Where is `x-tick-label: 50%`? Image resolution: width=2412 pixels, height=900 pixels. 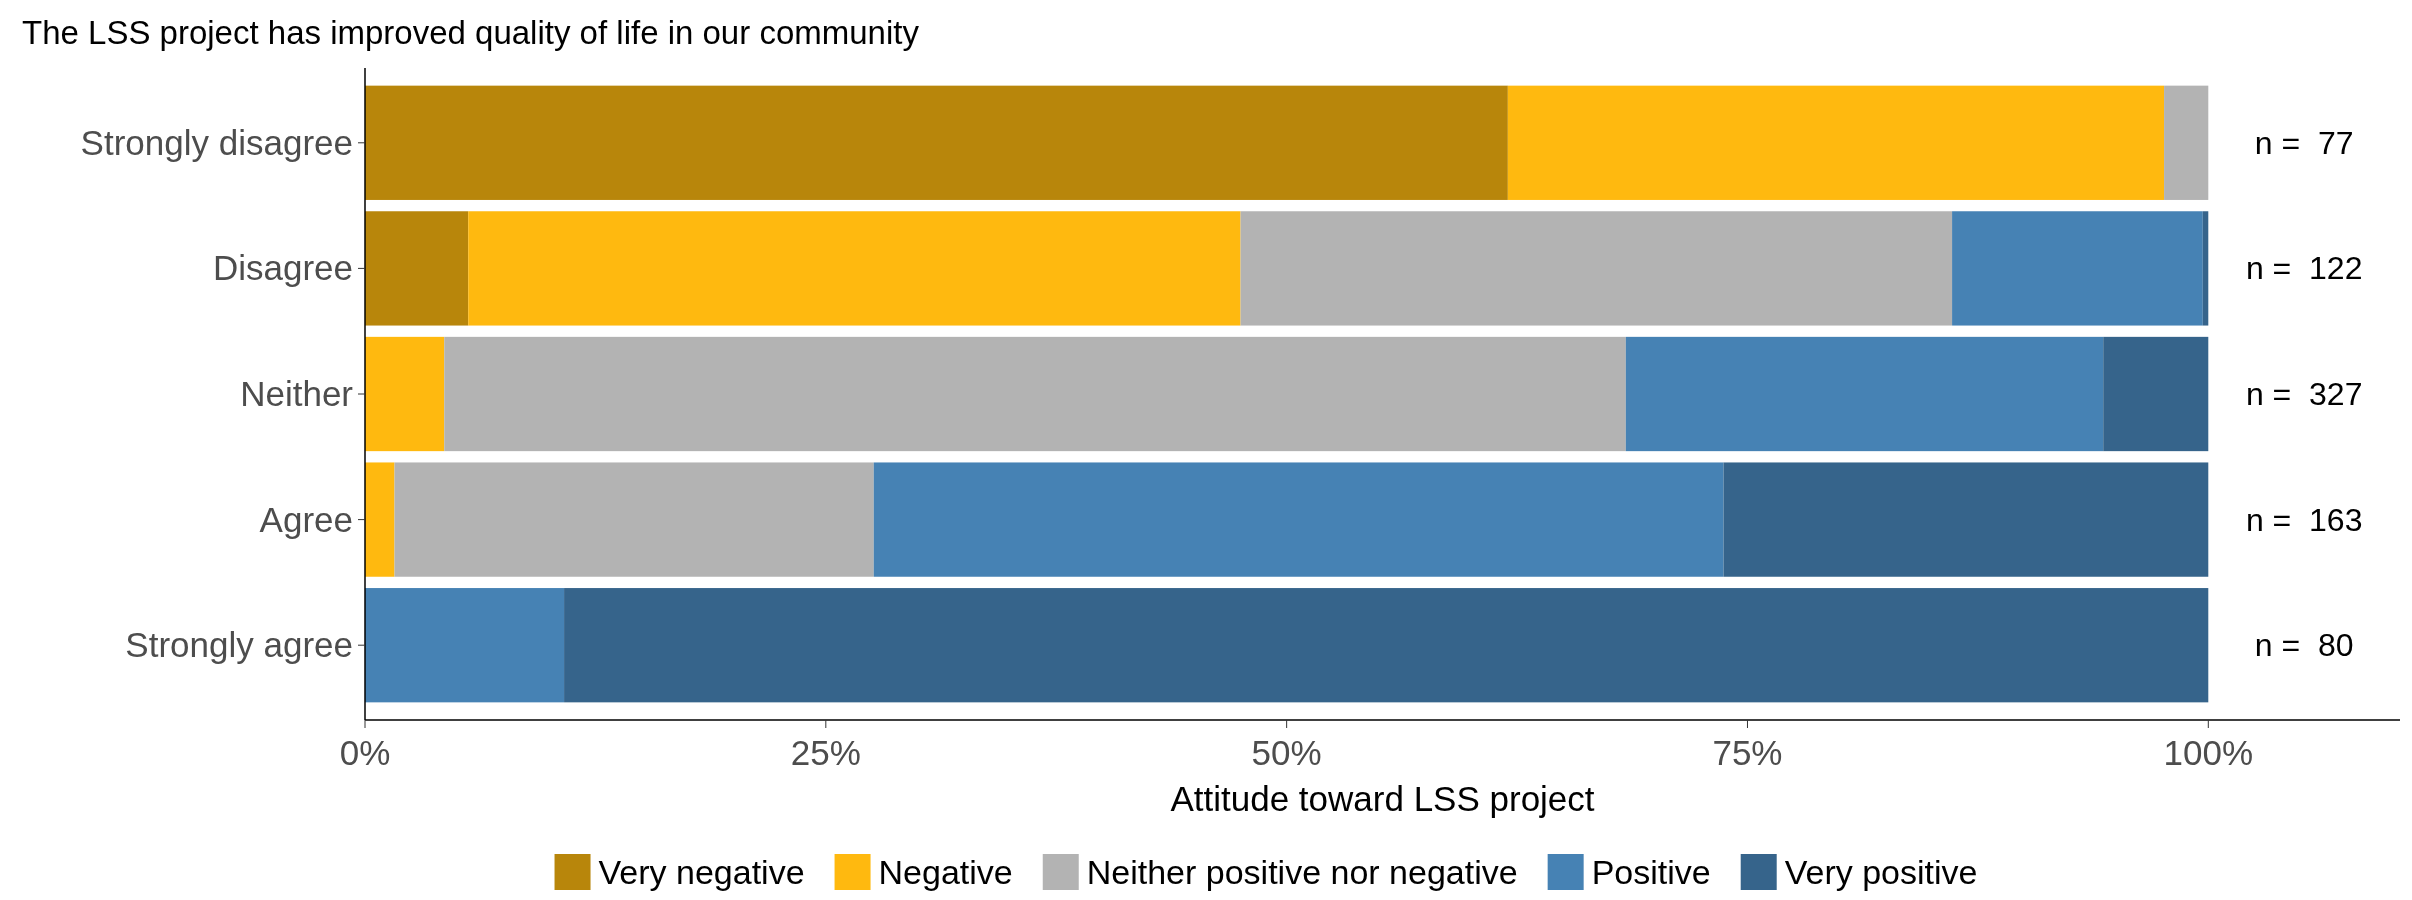 x-tick-label: 50% is located at coordinates (1286, 752).